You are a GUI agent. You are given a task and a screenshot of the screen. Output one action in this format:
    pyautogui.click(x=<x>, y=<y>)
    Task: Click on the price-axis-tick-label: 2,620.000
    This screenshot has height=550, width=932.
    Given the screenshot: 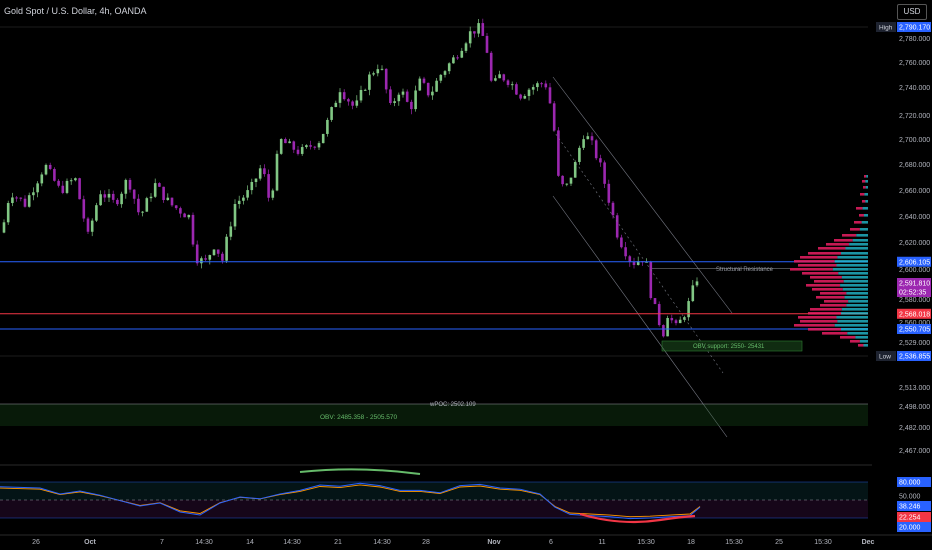 What is the action you would take?
    pyautogui.click(x=914, y=243)
    